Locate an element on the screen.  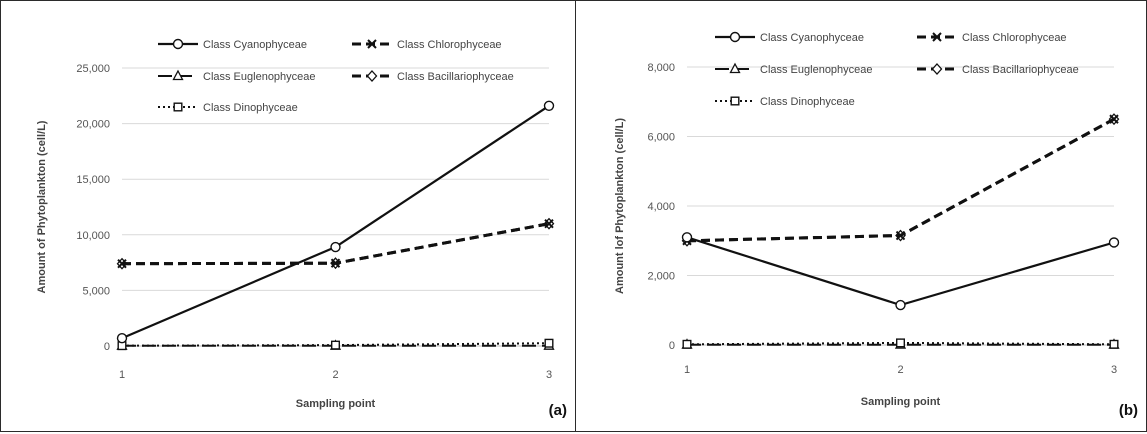
chart-a-panel-label: (a) is located at coordinates (558, 410).